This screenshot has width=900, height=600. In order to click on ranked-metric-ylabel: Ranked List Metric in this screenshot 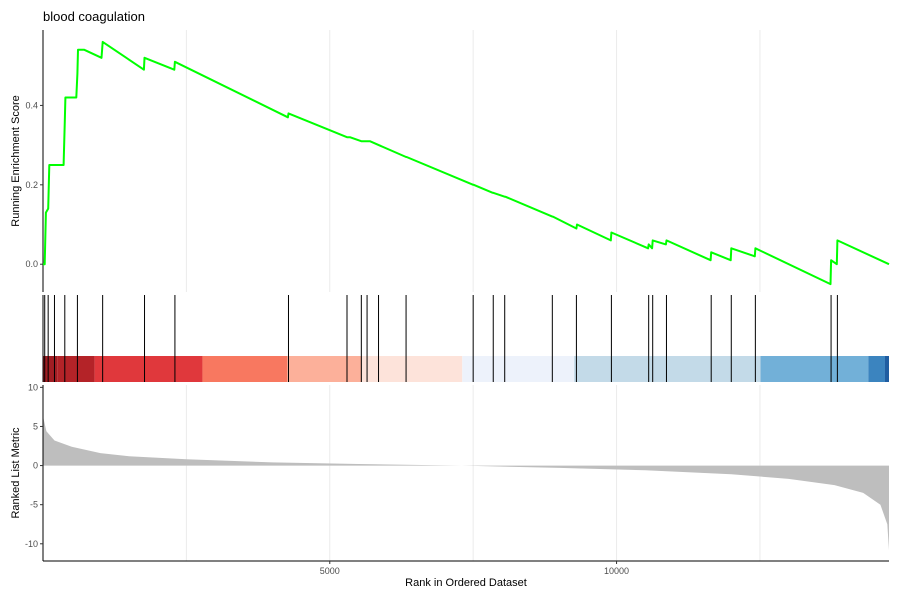, I will do `click(16, 473)`.